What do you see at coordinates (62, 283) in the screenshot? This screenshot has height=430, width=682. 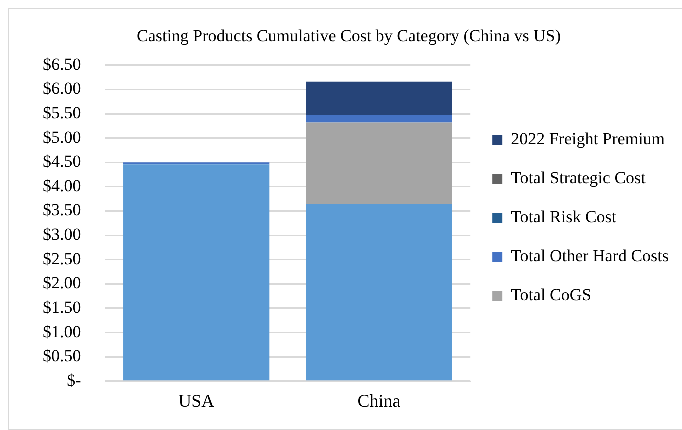 I see `y-tick-label: $2.00` at bounding box center [62, 283].